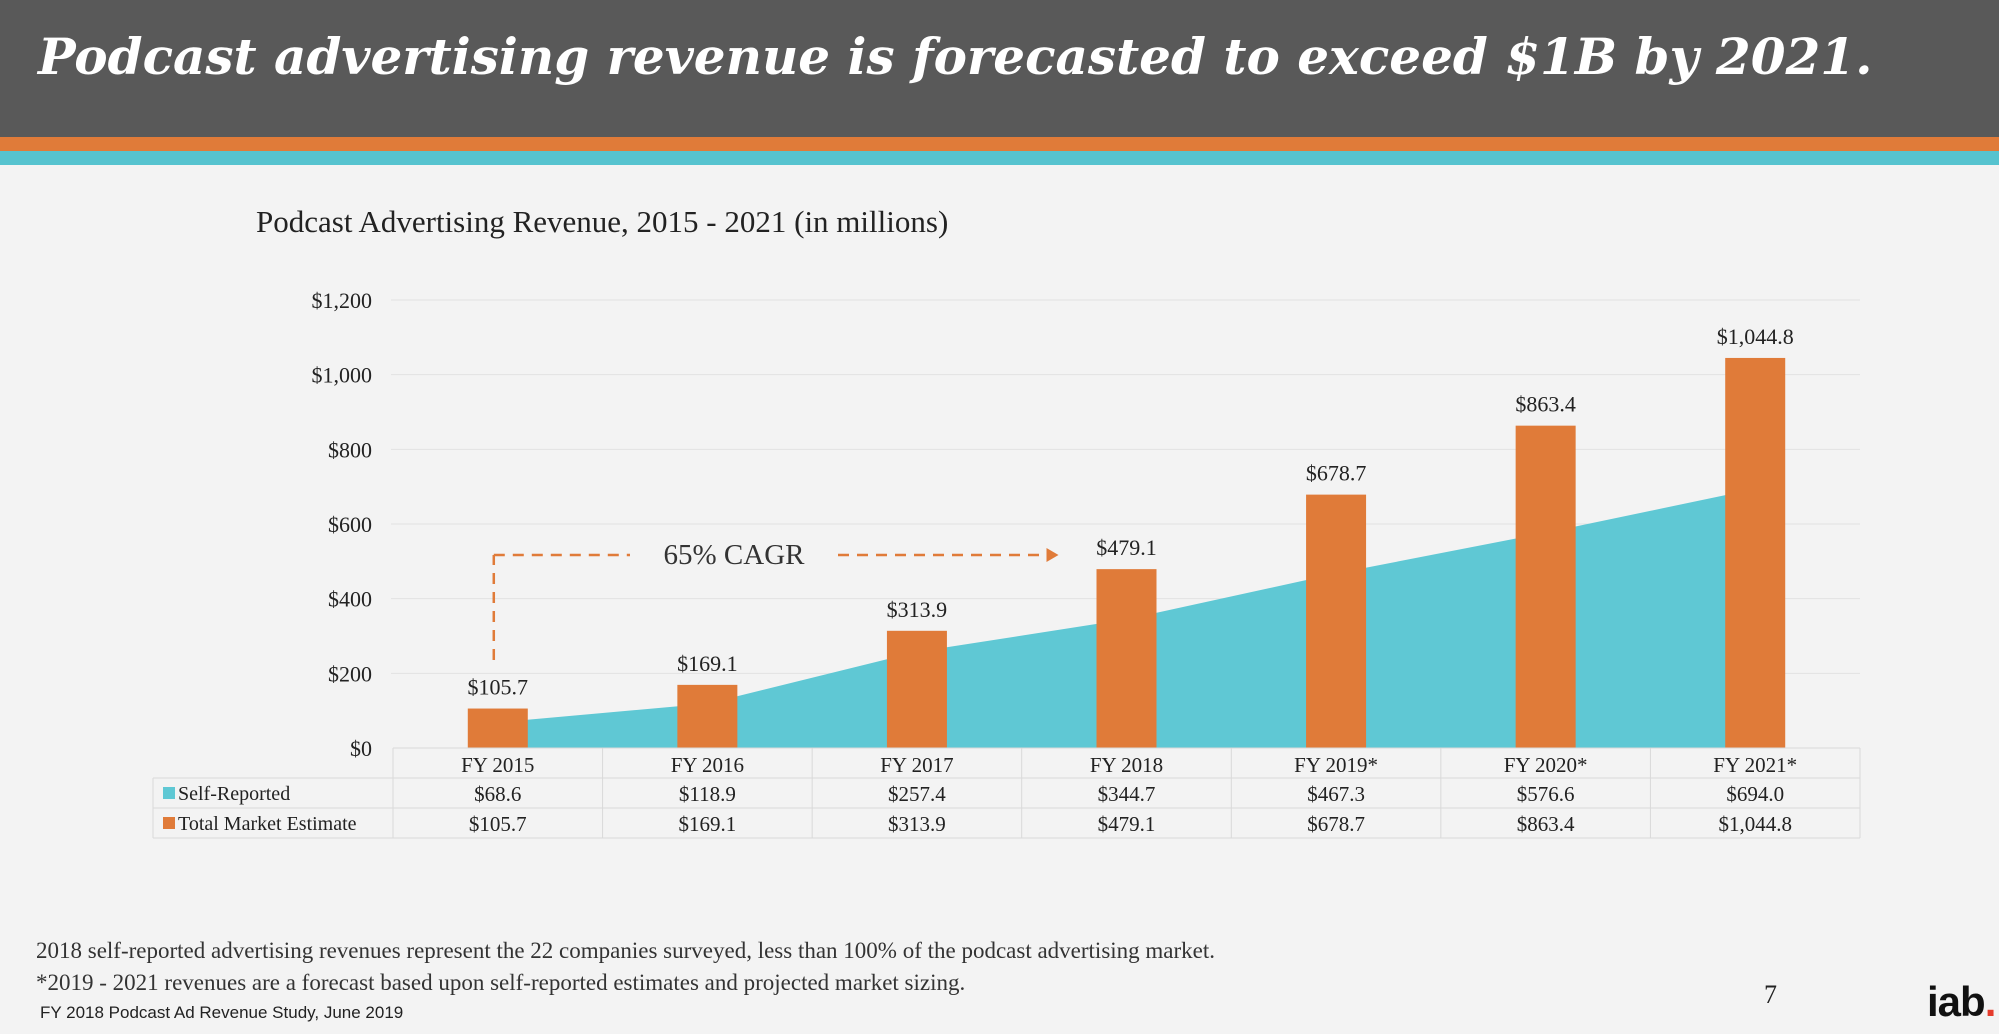 The image size is (1999, 1034). Describe the element at coordinates (1127, 794) in the screenshot. I see `table-cell-value: $344.7` at that location.